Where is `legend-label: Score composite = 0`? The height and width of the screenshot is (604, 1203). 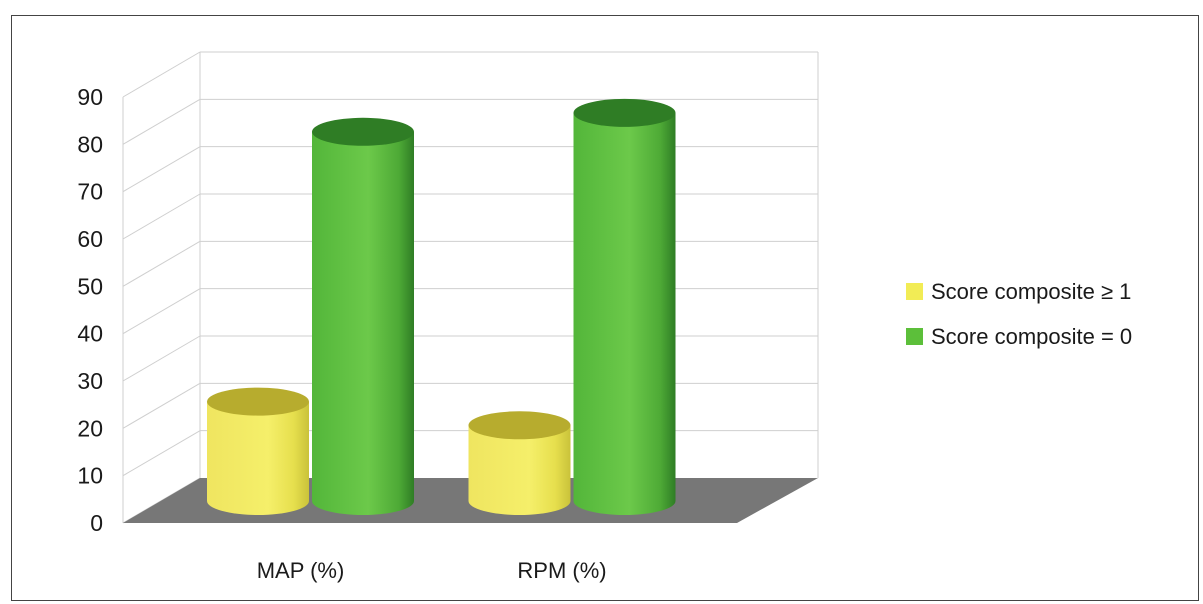
legend-label: Score composite = 0 is located at coordinates (1031, 336).